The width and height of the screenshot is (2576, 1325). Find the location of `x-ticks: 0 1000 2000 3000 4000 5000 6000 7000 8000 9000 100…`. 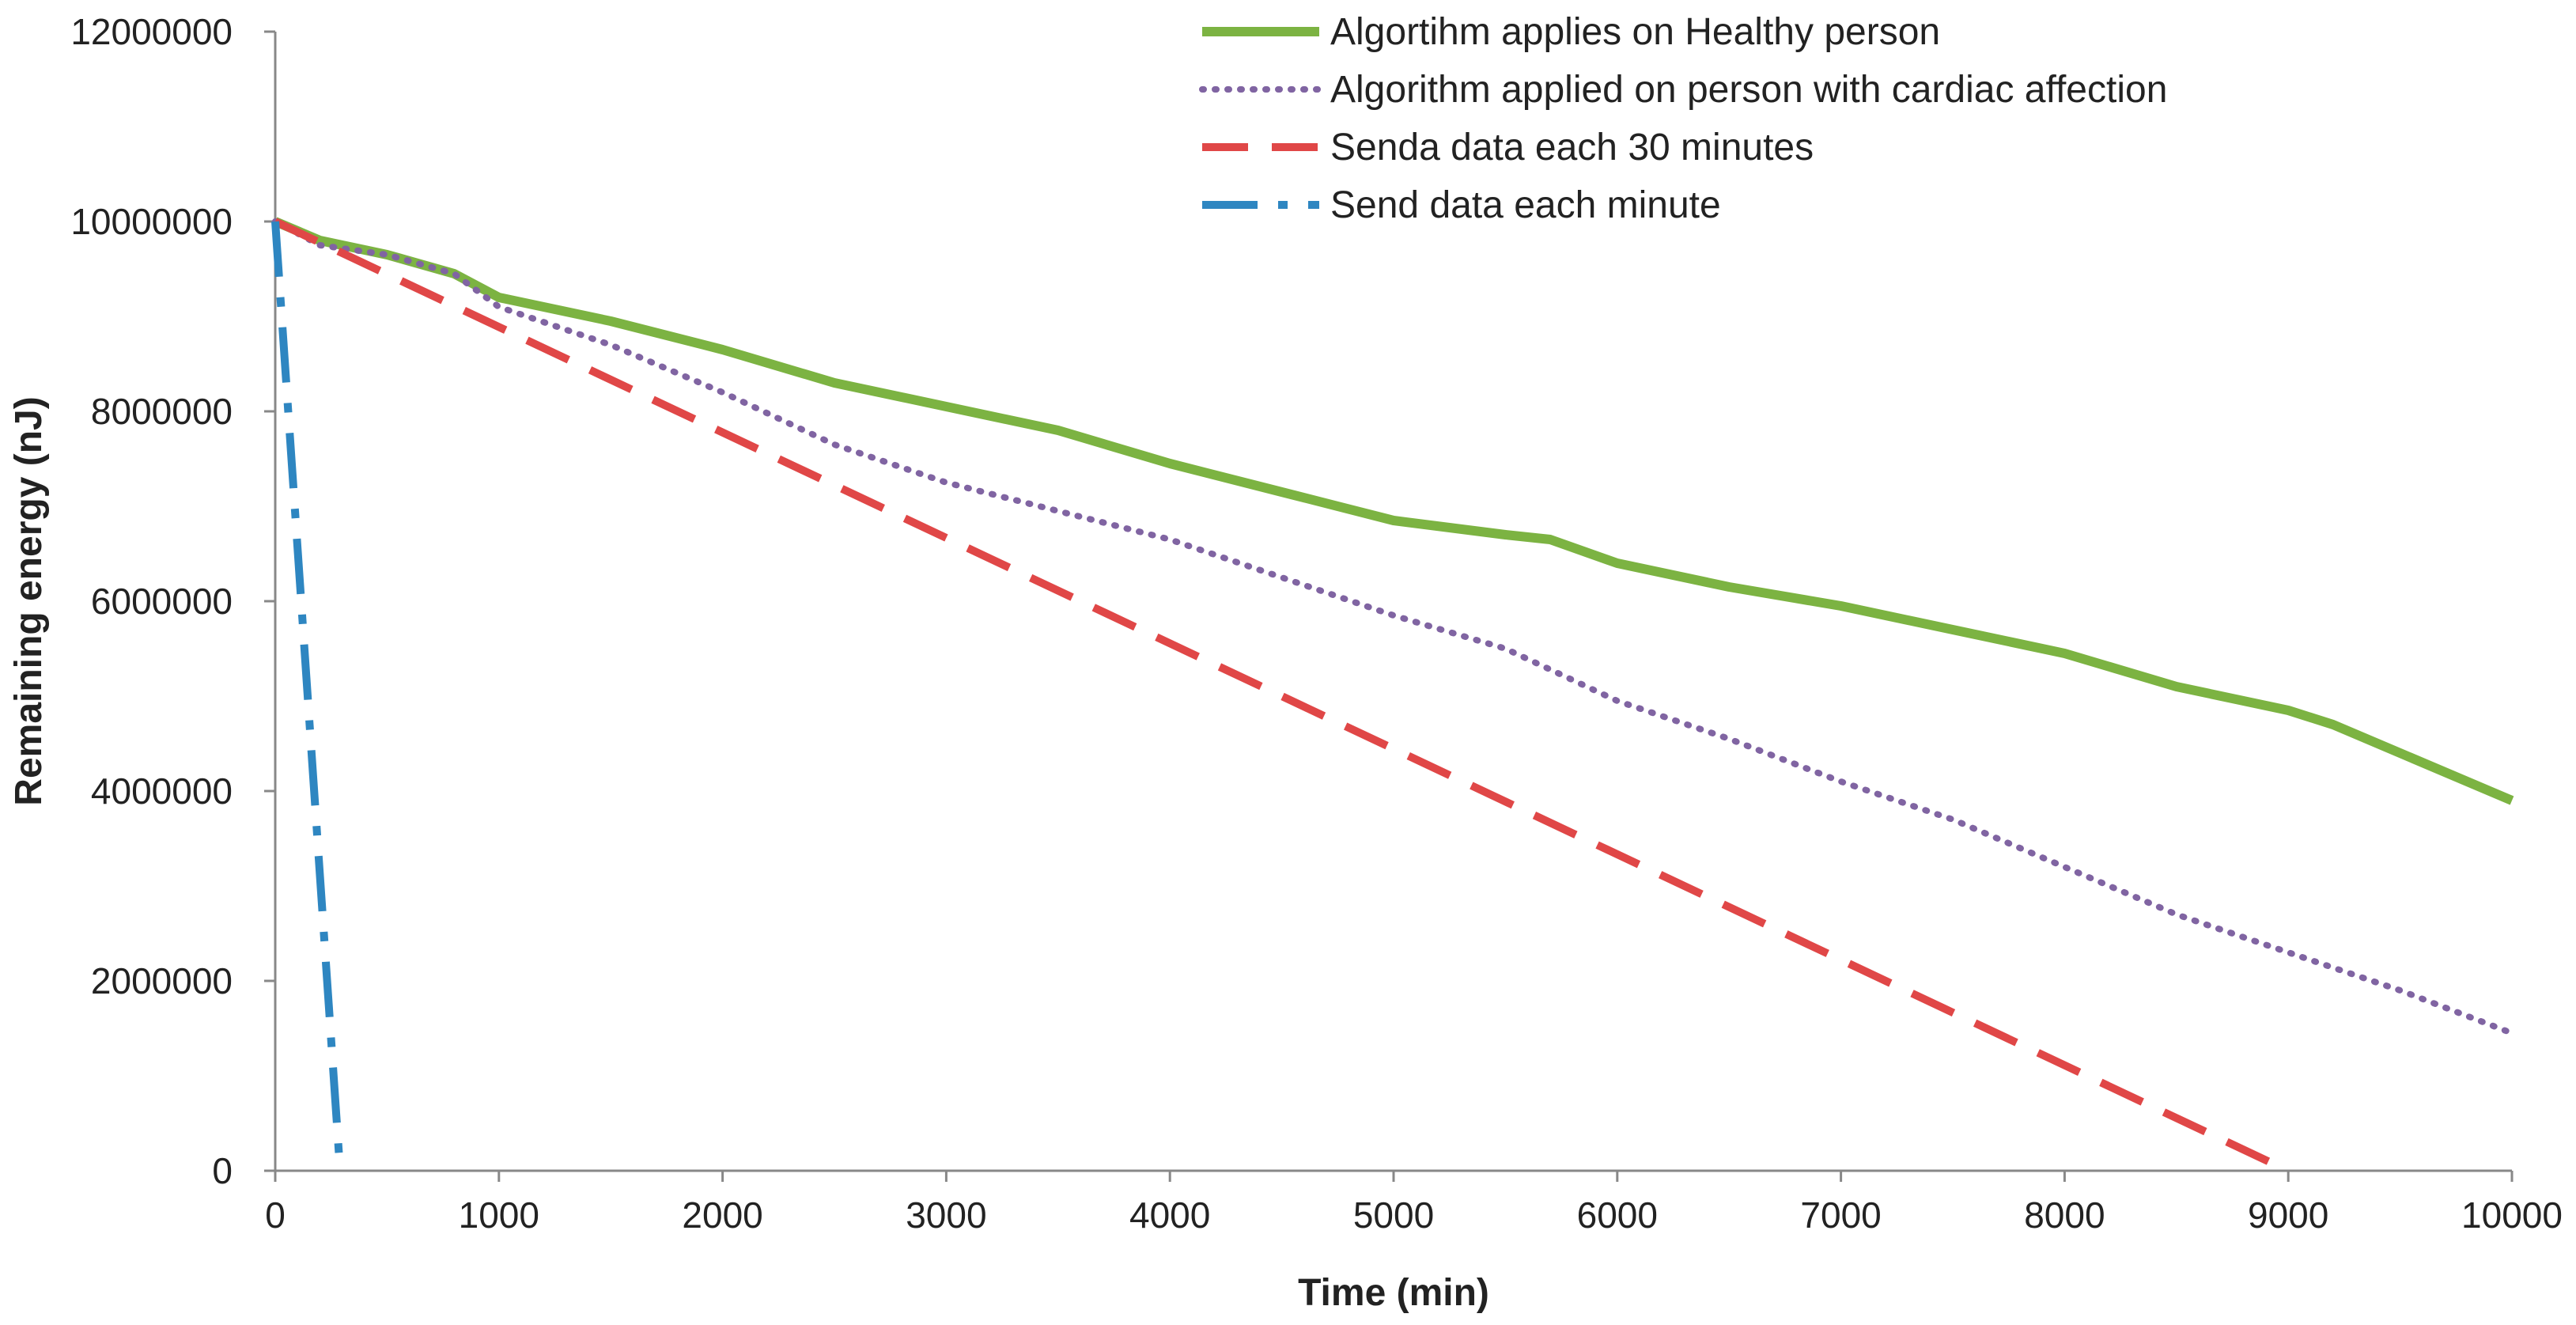

x-ticks: 0 1000 2000 3000 4000 5000 6000 7000 8000 9000 100… is located at coordinates (1414, 1203).